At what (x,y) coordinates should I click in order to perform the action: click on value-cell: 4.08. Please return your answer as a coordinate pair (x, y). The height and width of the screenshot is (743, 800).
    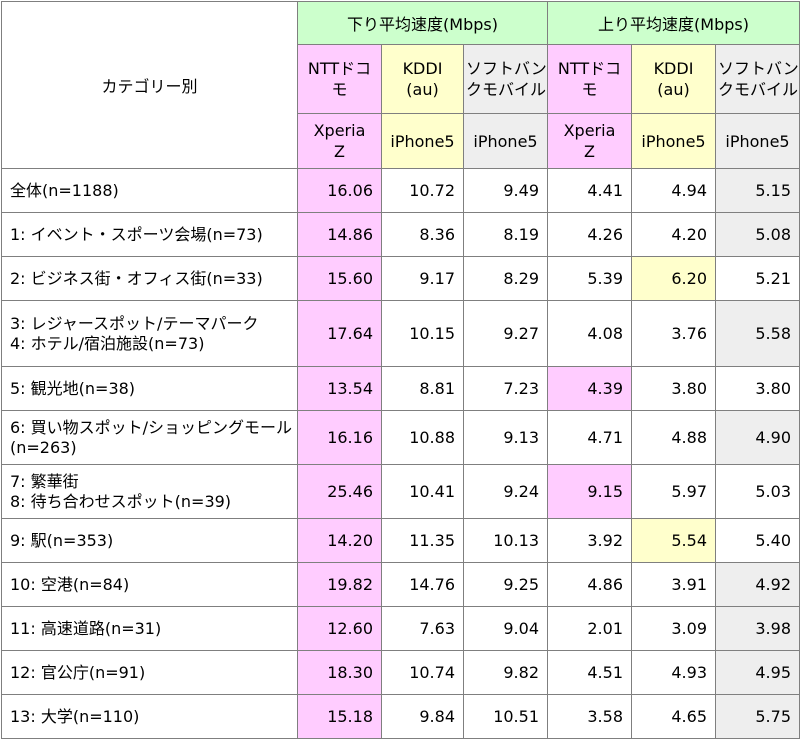
    Looking at the image, I should click on (589, 333).